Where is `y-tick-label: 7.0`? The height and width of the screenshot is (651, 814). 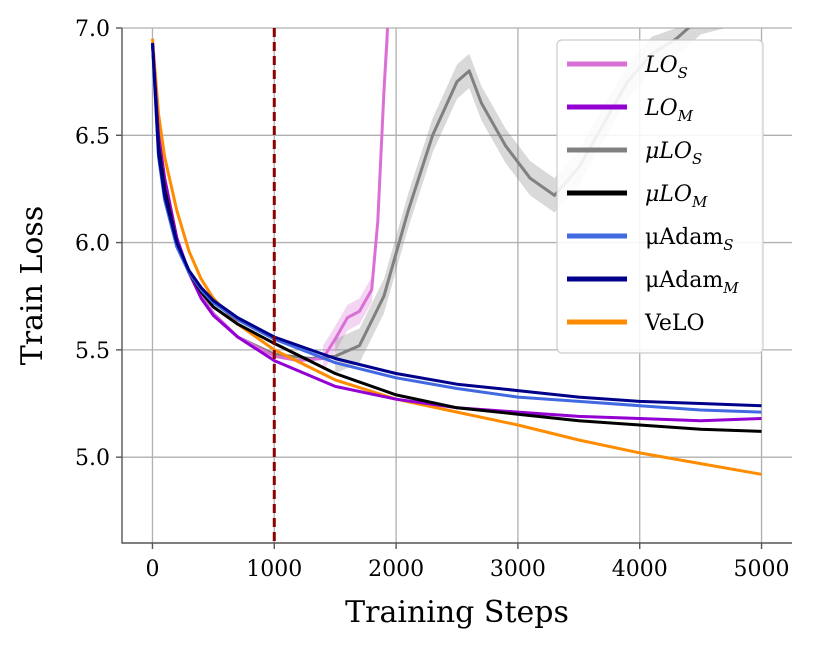
y-tick-label: 7.0 is located at coordinates (92, 29).